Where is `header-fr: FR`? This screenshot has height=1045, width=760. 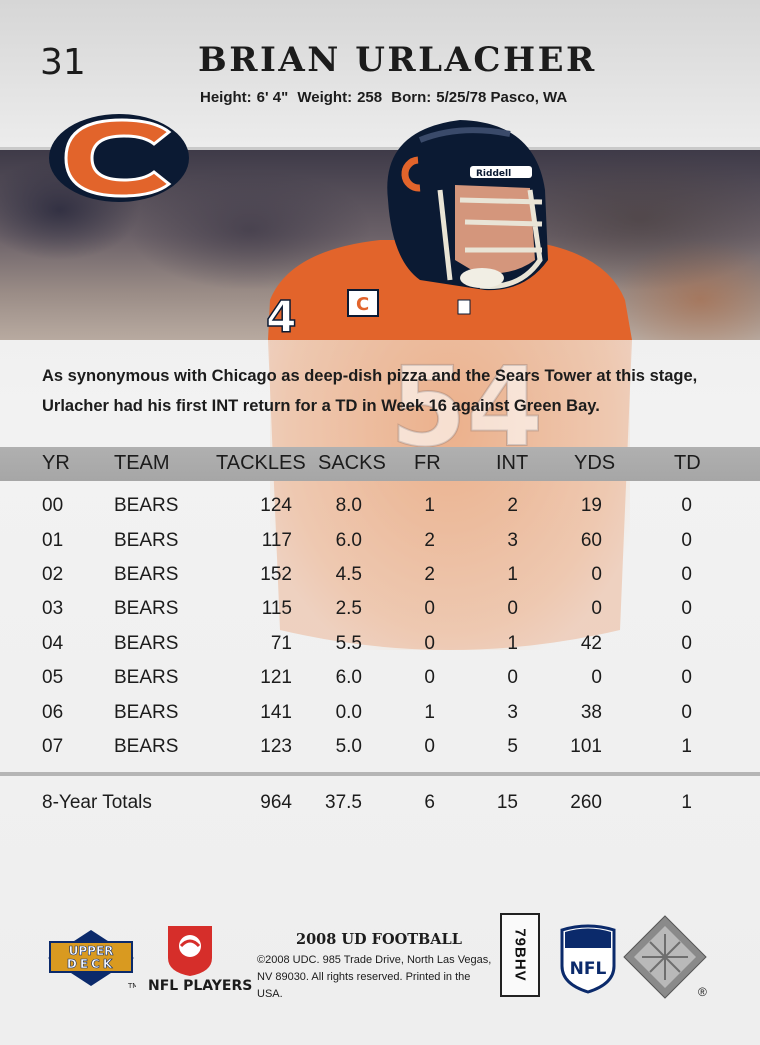
header-fr: FR is located at coordinates (427, 463).